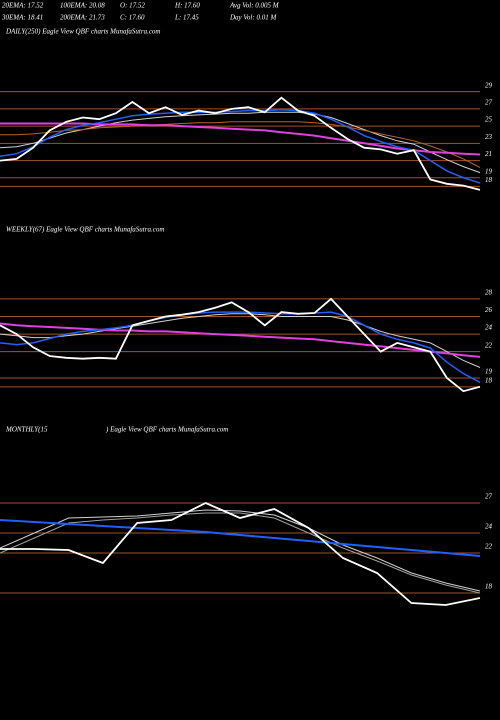  What do you see at coordinates (489, 293) in the screenshot?
I see `y-tick-label: 28` at bounding box center [489, 293].